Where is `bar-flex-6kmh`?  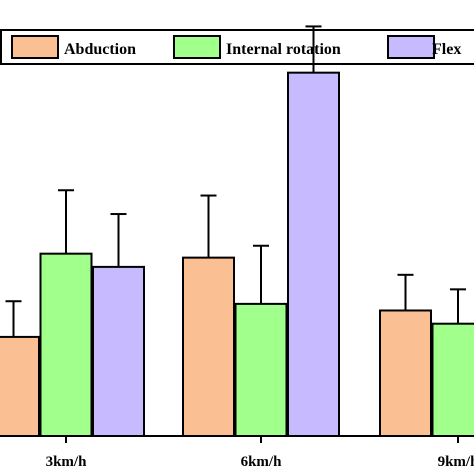 bar-flex-6kmh is located at coordinates (313, 254).